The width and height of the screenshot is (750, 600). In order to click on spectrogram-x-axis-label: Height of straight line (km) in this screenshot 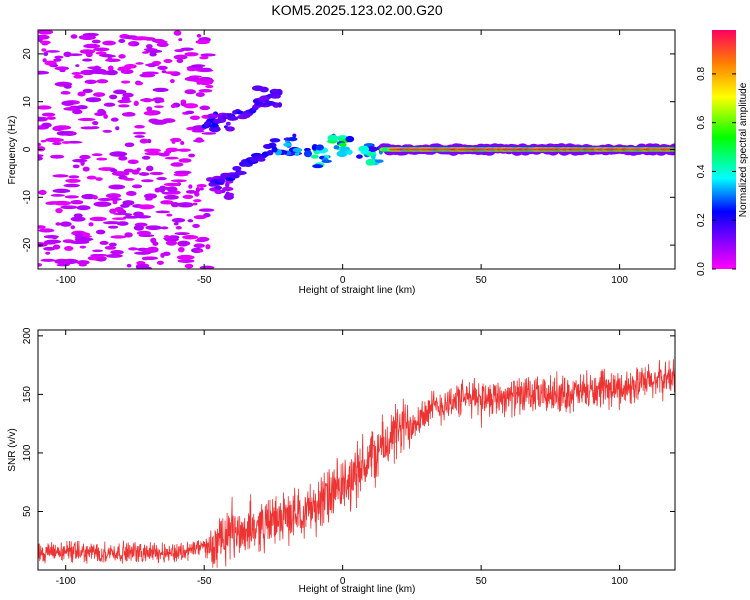, I will do `click(357, 290)`.